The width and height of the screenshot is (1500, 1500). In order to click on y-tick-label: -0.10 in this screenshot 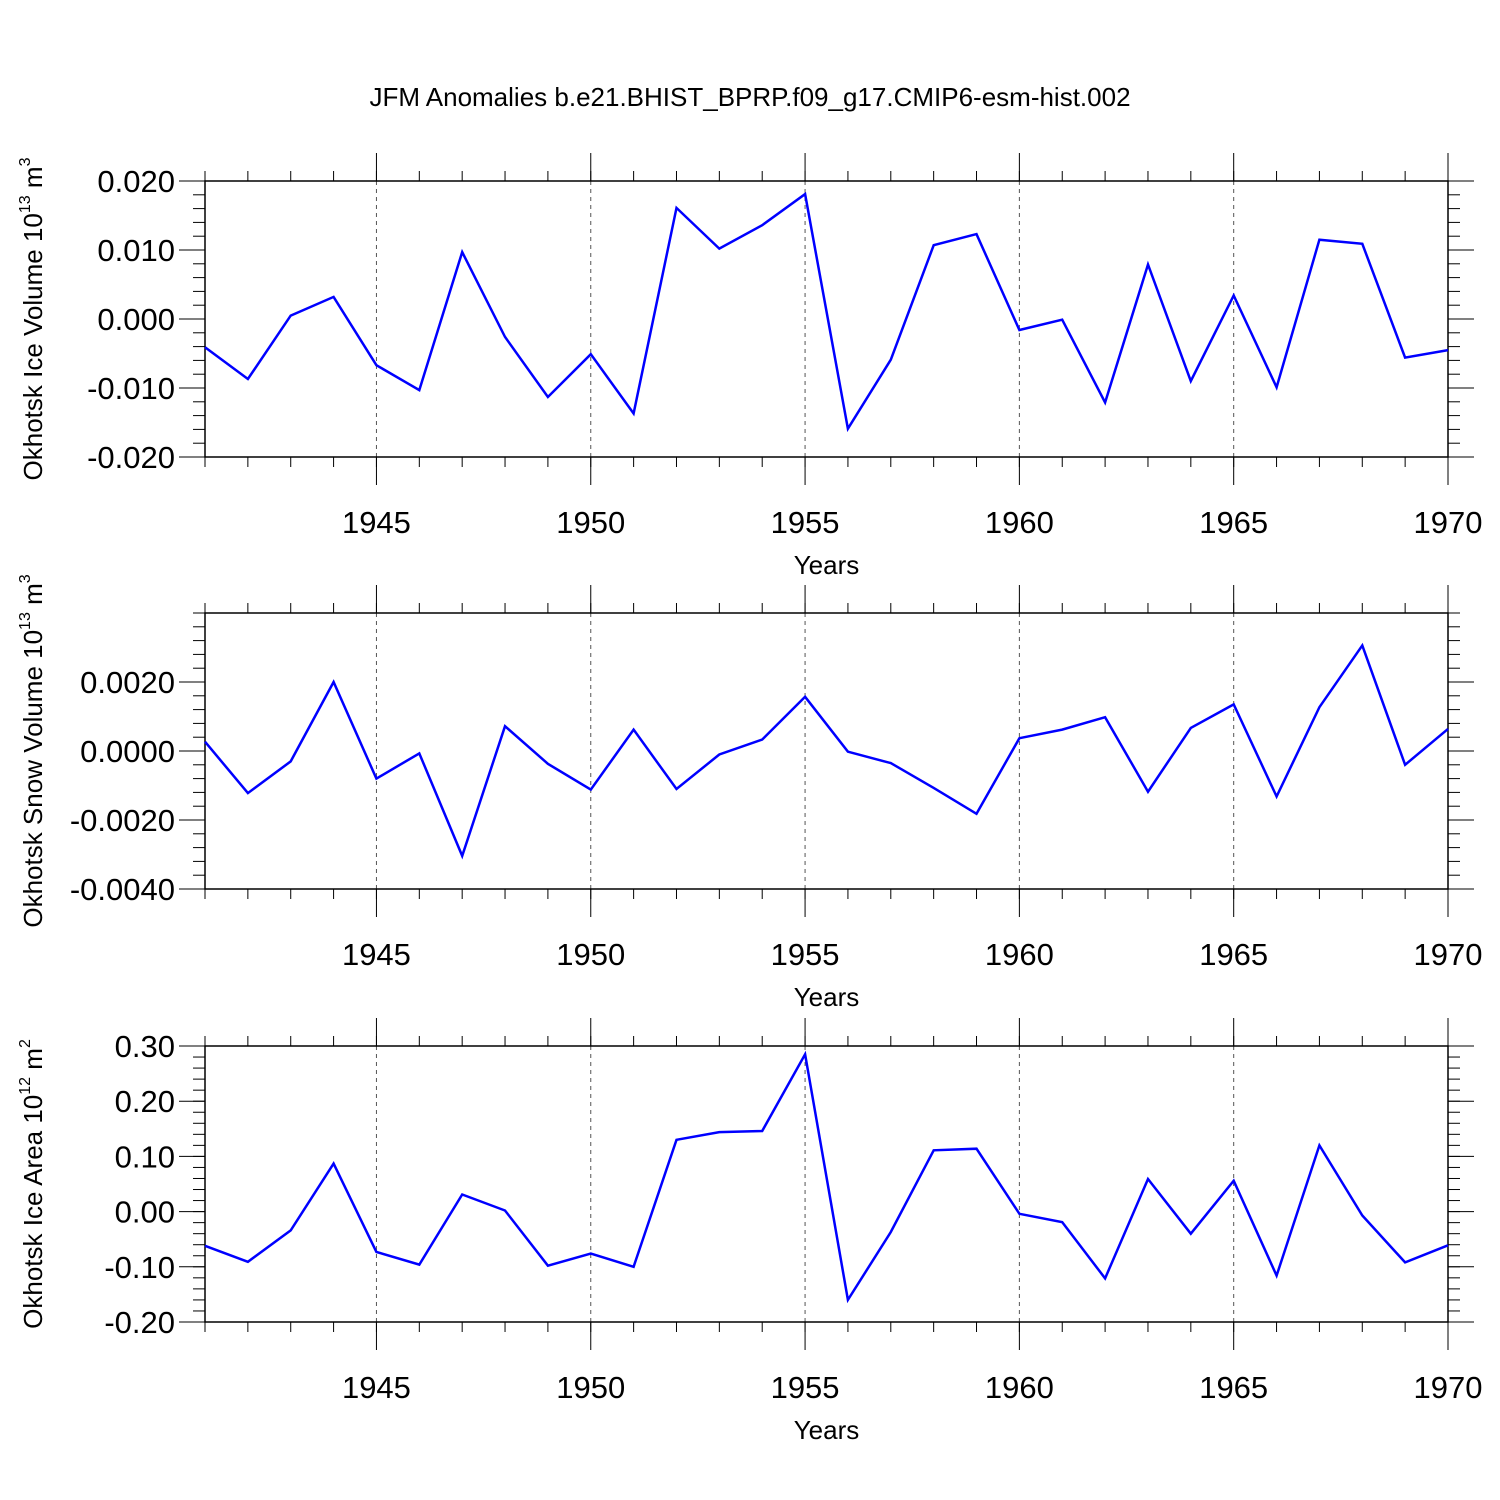, I will do `click(139, 1267)`.